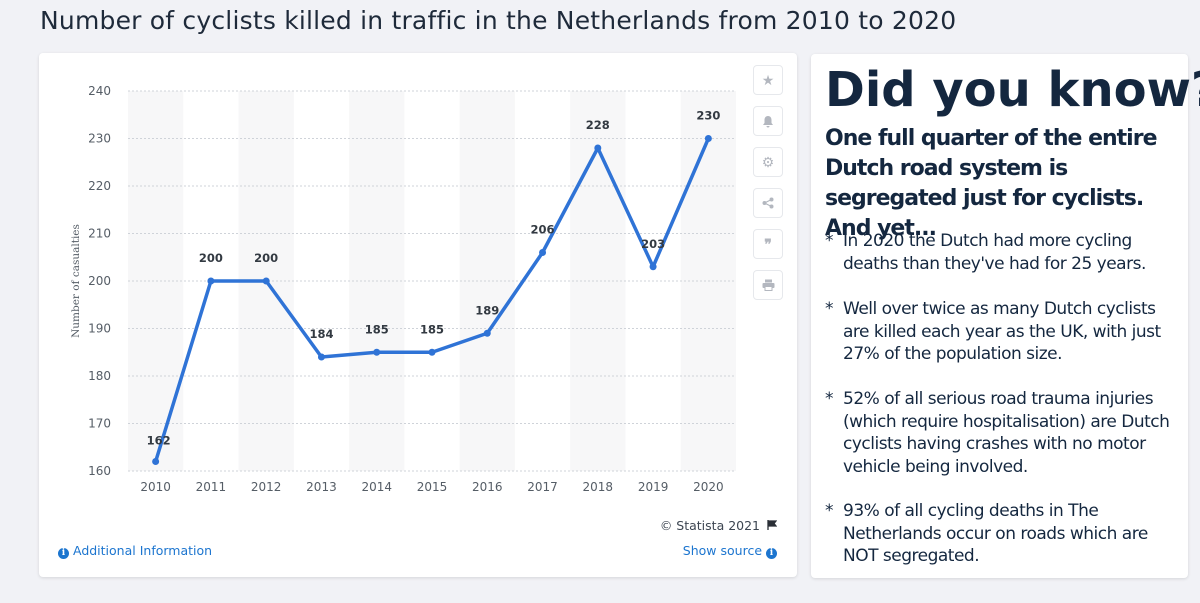  I want to click on x-tick-label: 2014, so click(376, 487).